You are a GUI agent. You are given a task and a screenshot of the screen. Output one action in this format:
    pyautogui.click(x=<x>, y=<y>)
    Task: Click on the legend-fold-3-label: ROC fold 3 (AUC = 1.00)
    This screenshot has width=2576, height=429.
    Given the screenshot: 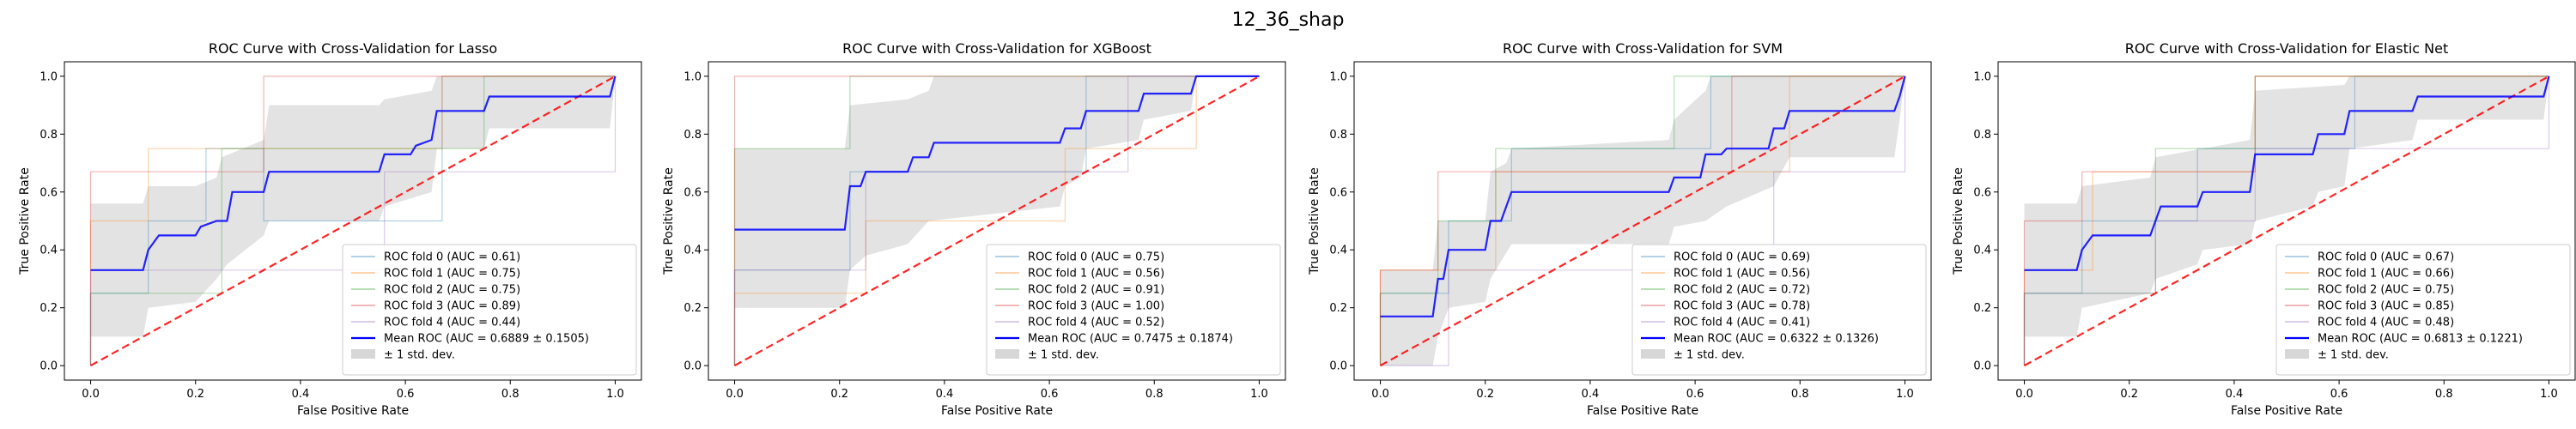 What is the action you would take?
    pyautogui.click(x=1096, y=306)
    